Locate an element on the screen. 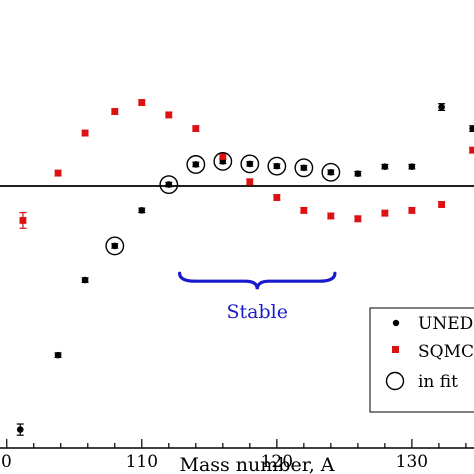 The width and height of the screenshot is (474, 474). legend-unedf-label: UNEDF is located at coordinates (446, 324).